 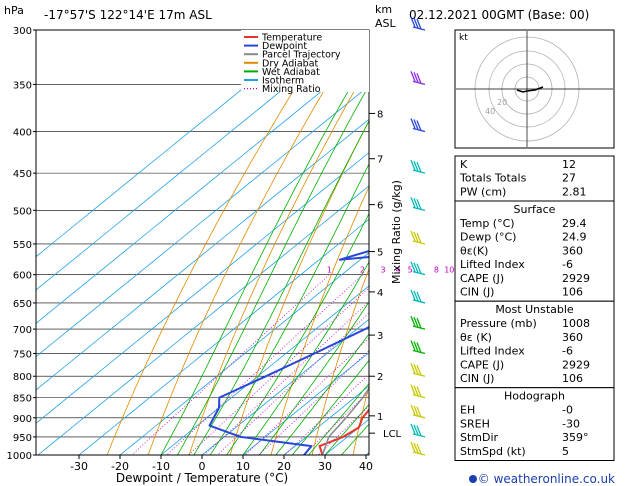 What do you see at coordinates (487, 223) in the screenshot?
I see `indices-row-label: Temp (°C)` at bounding box center [487, 223].